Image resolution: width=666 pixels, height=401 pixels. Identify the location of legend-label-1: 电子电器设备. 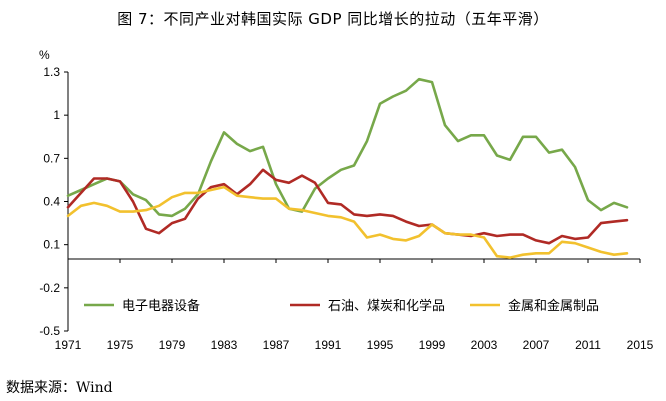
(161, 306).